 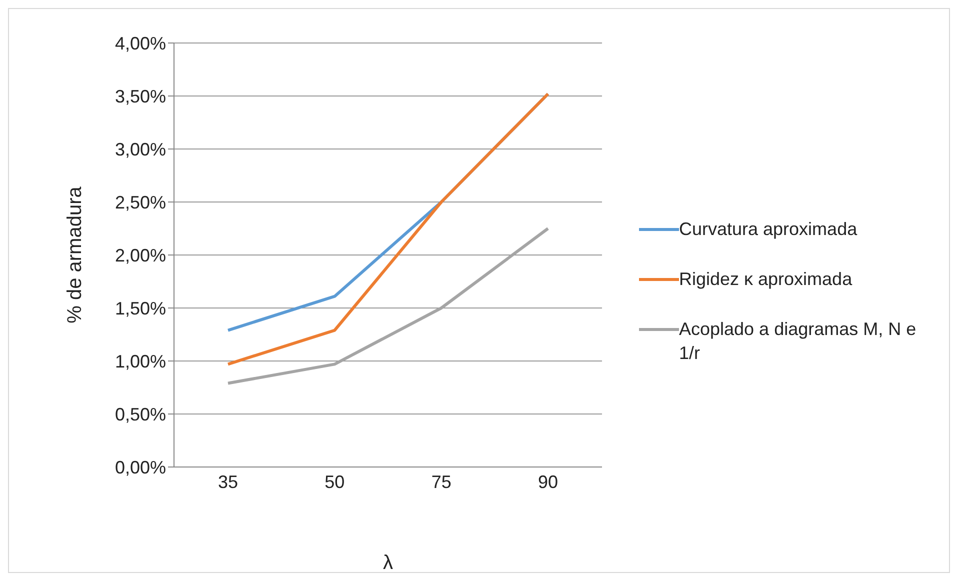 I want to click on y-tick-label: 0,50%, so click(x=140, y=414).